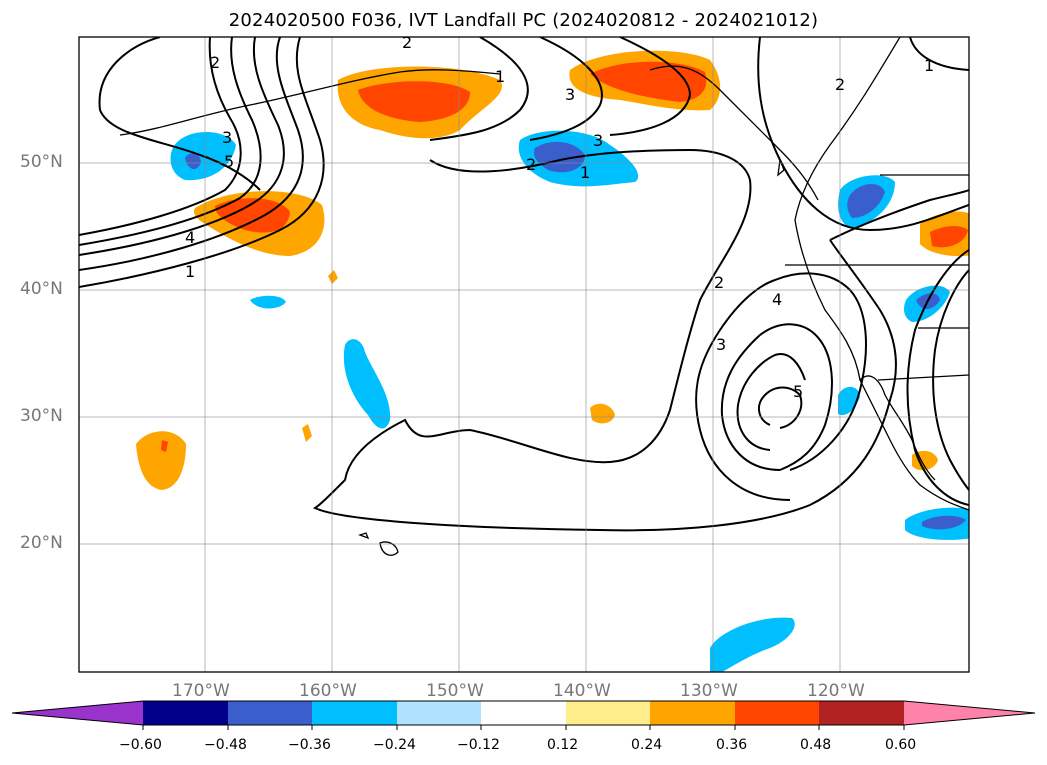  I want to click on colorbar-tick-label: 0.60, so click(901, 745).